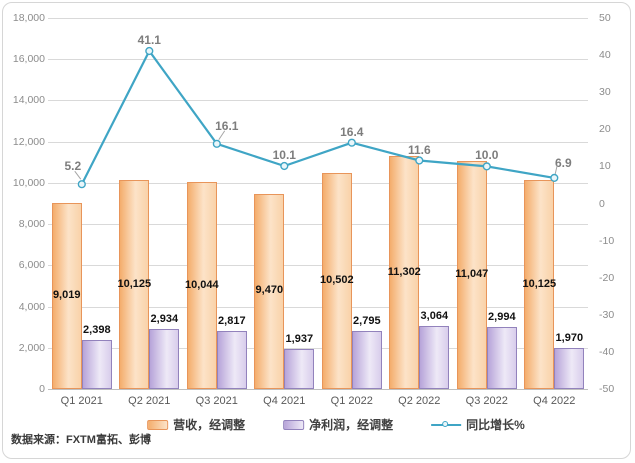 This screenshot has height=463, width=635. I want to click on bar-label-profit: 2,398, so click(97, 329).